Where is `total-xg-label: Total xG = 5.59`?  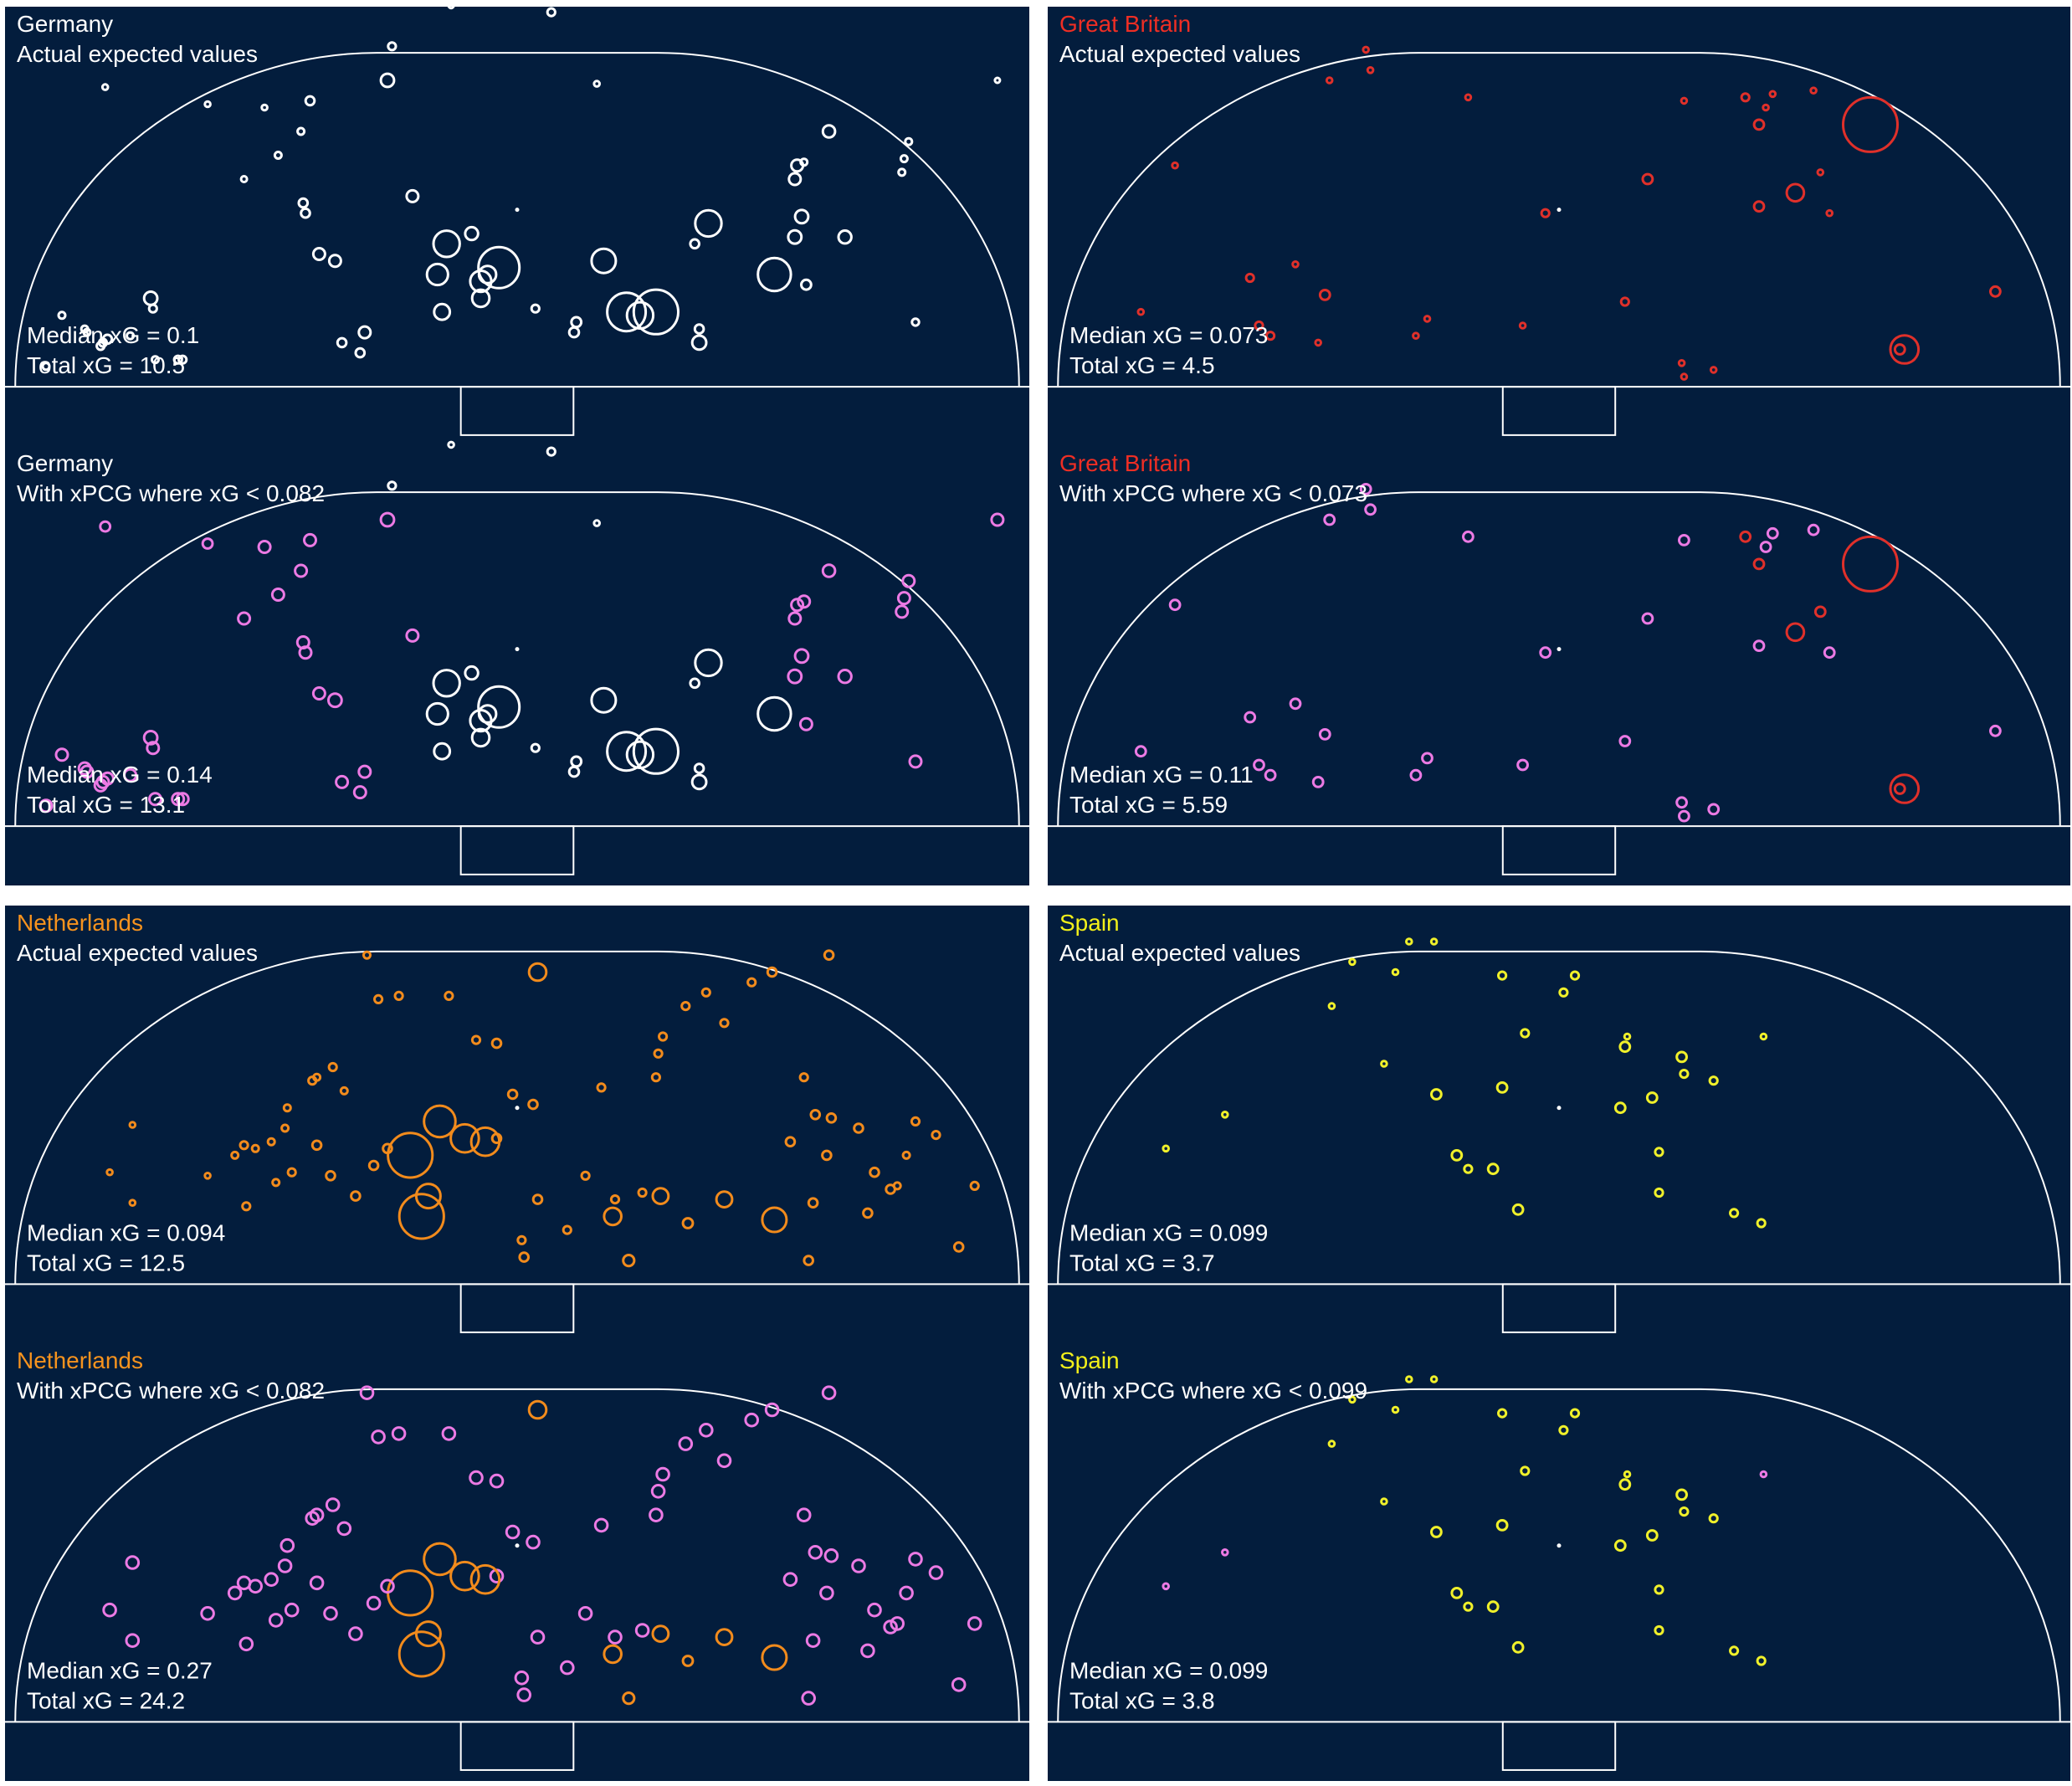 total-xg-label: Total xG = 5.59 is located at coordinates (1148, 805).